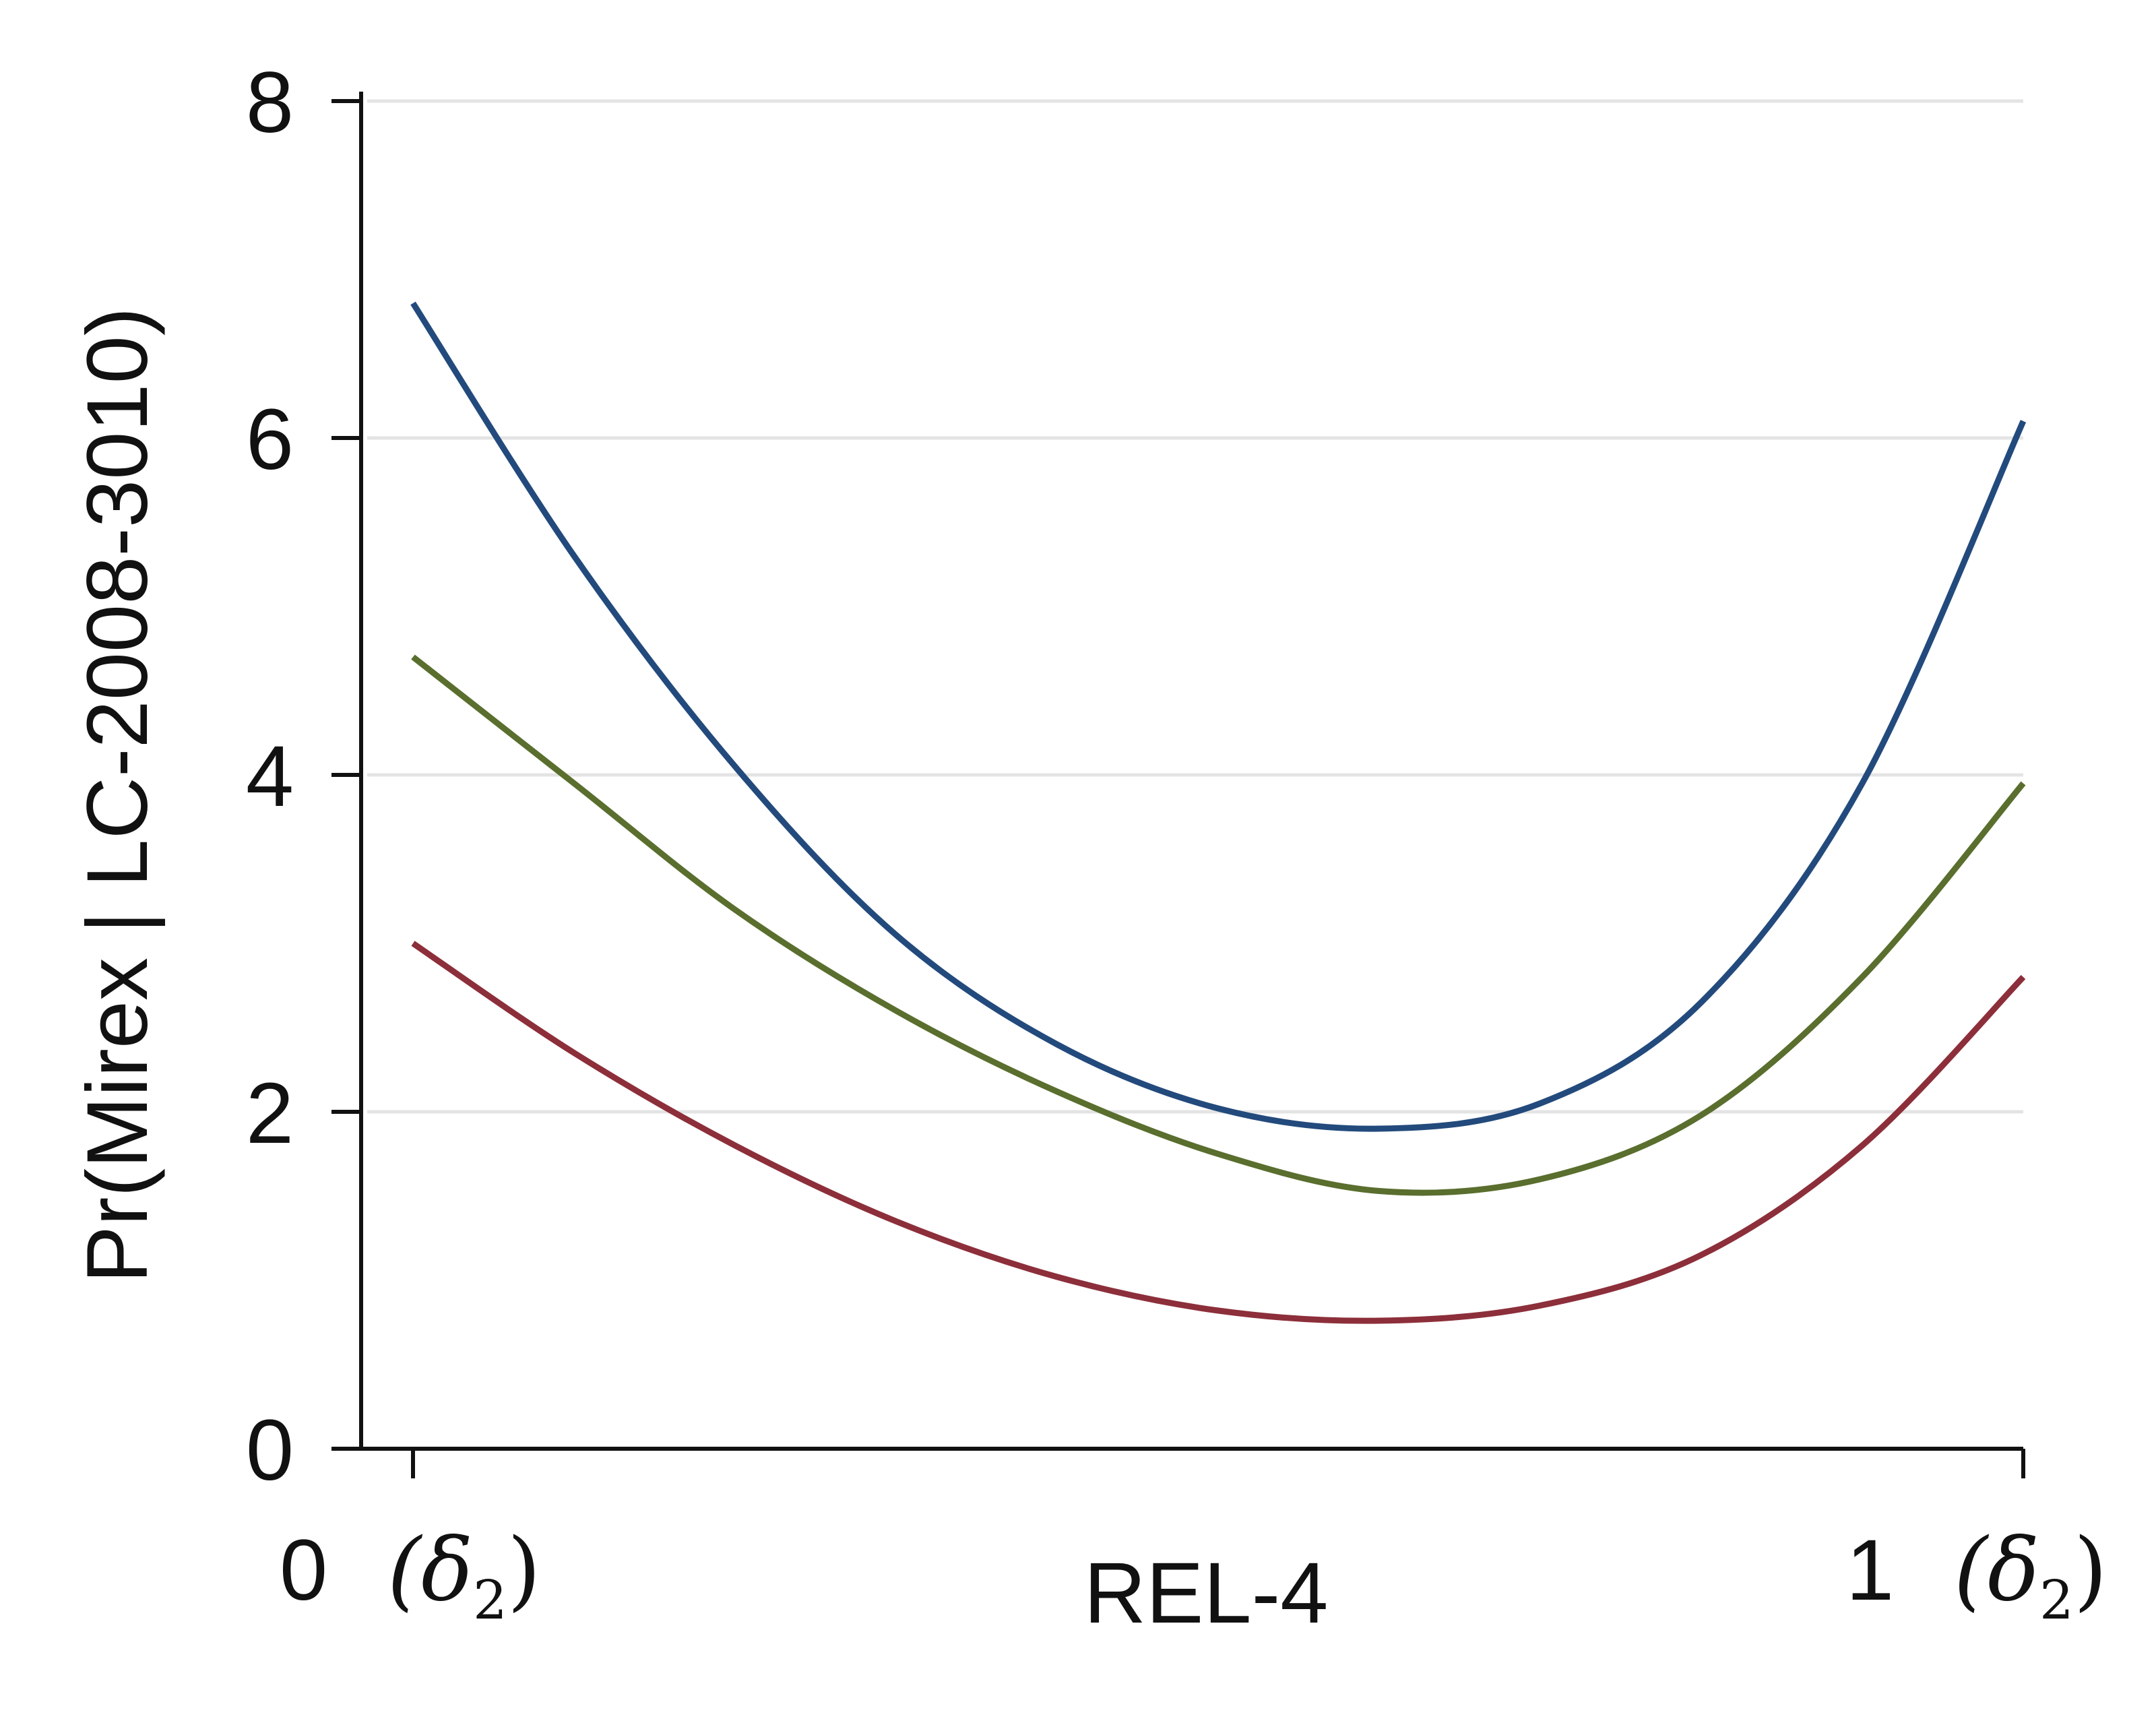  Describe the element at coordinates (1870, 1570) in the screenshot. I see `x-tick-number: 1` at that location.